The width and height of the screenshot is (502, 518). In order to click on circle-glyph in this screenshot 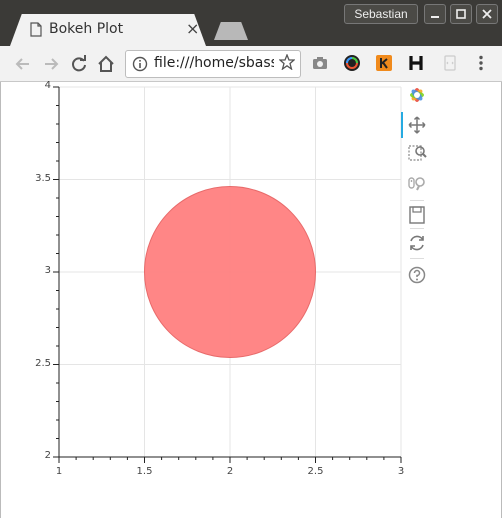, I will do `click(230, 272)`.